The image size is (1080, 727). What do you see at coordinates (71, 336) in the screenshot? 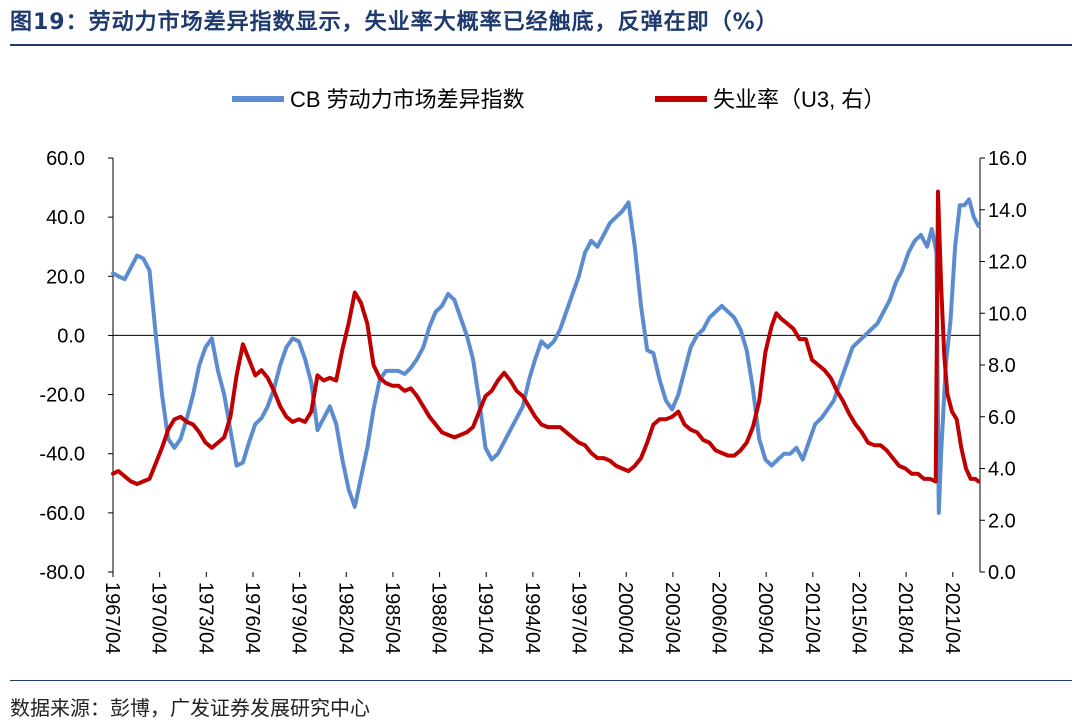
I see `left-tick-label: 0.0` at bounding box center [71, 336].